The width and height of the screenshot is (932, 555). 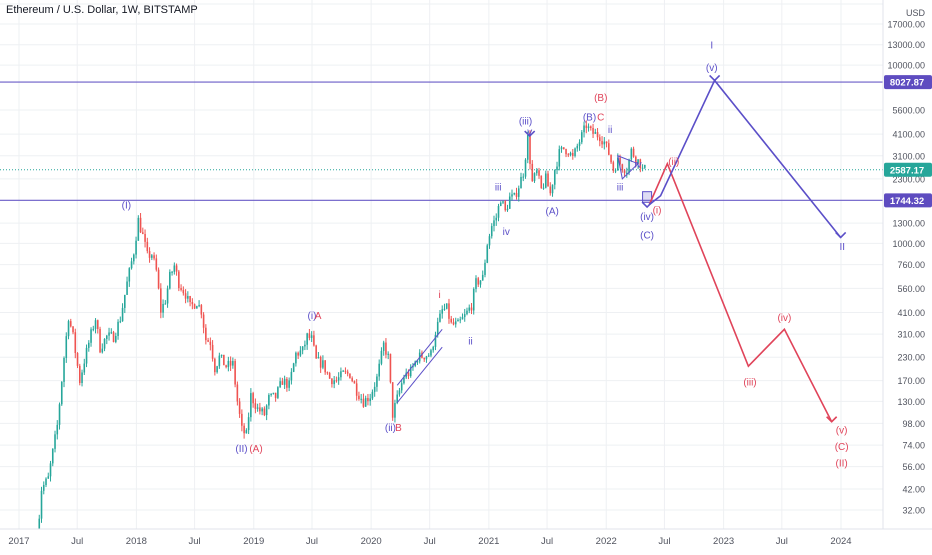 What do you see at coordinates (913, 424) in the screenshot?
I see `price-tick-label: 98.00` at bounding box center [913, 424].